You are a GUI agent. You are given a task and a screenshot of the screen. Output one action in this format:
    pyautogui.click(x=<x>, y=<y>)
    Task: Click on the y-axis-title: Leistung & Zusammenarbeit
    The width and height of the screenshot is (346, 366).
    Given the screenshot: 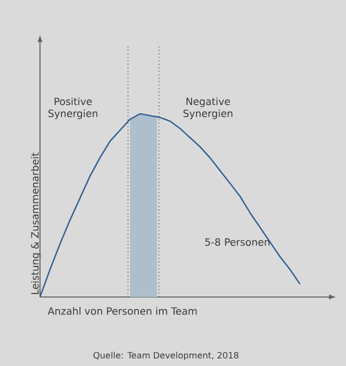 What is the action you would take?
    pyautogui.click(x=35, y=223)
    